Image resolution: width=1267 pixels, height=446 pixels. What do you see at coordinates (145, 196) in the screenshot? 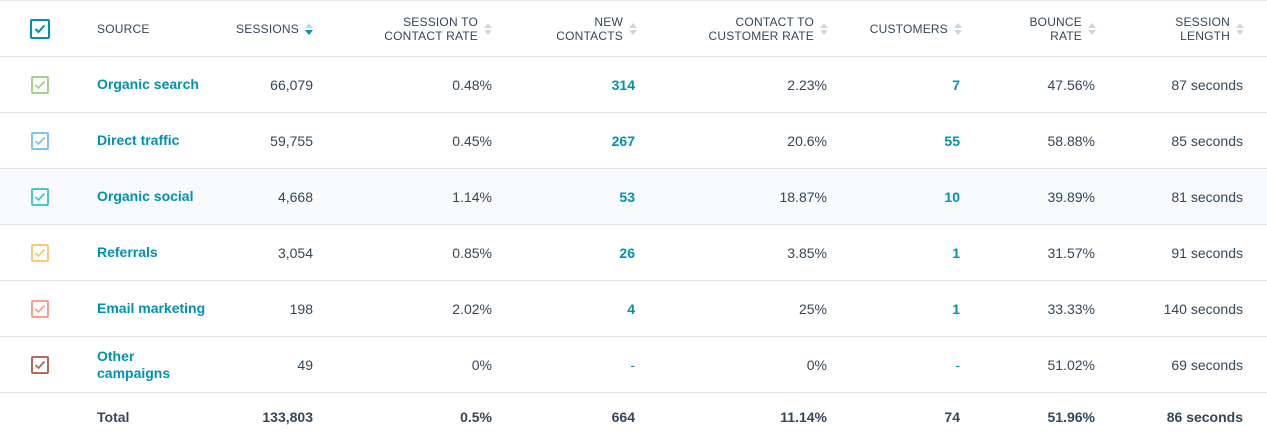
I see `source-link: Organic social` at bounding box center [145, 196].